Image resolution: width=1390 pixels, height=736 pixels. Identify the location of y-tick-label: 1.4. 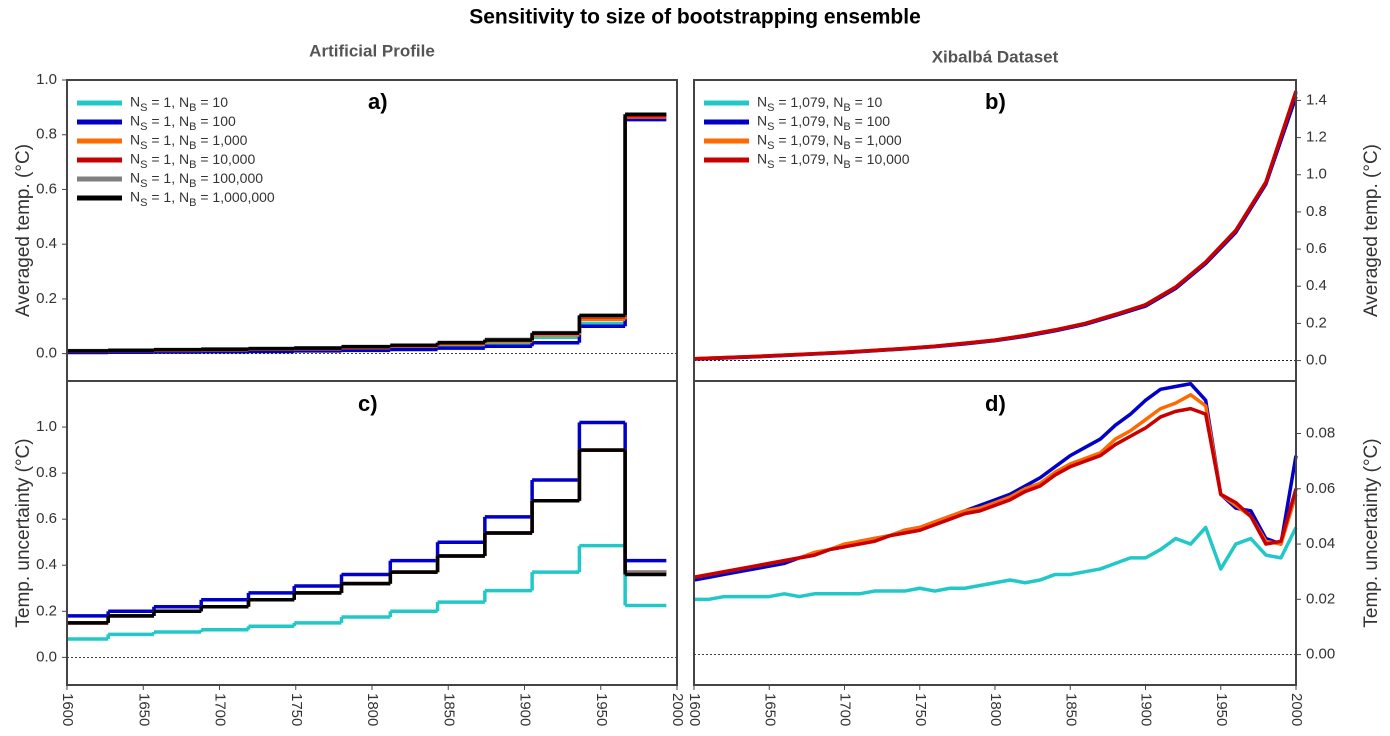
(1316, 99).